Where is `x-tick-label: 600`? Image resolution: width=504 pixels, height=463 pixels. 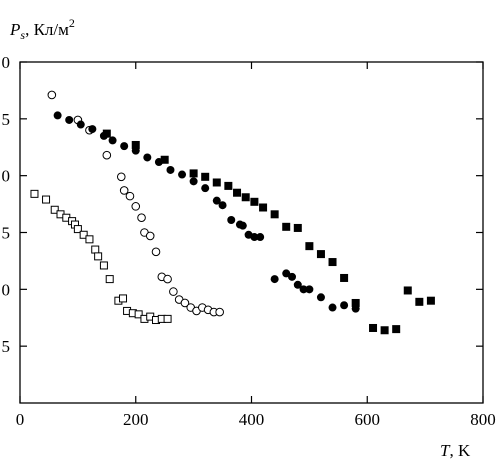
x-tick-label: 600 is located at coordinates (368, 419).